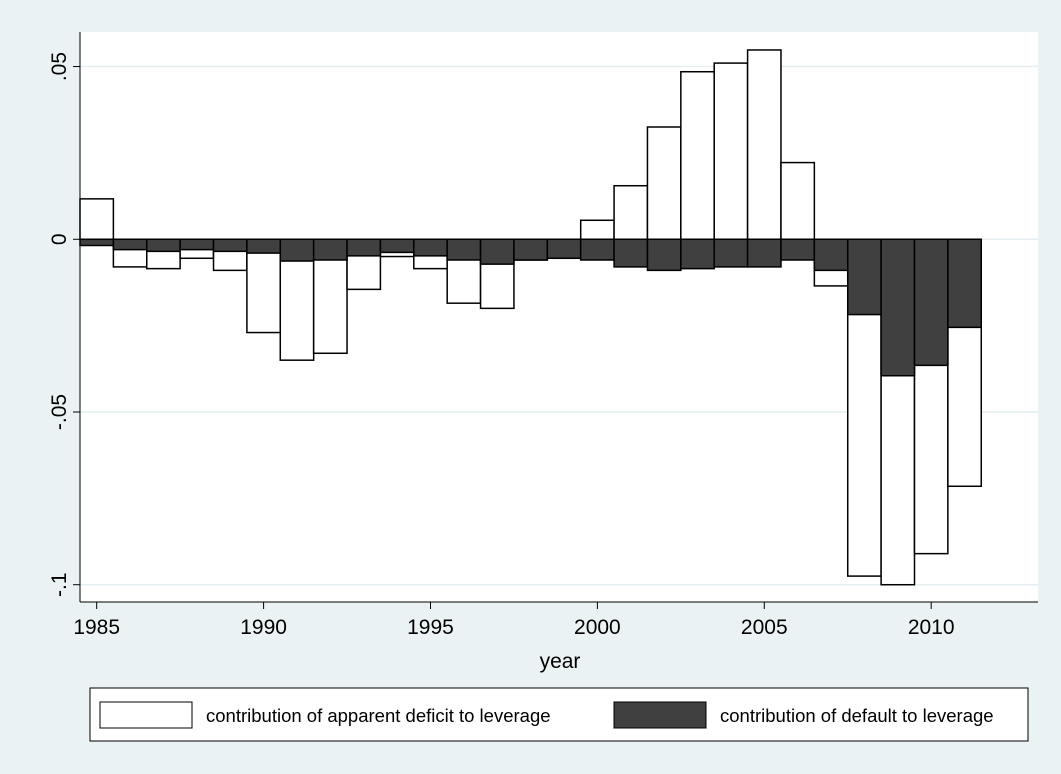  I want to click on bar-default-2002, so click(664, 255).